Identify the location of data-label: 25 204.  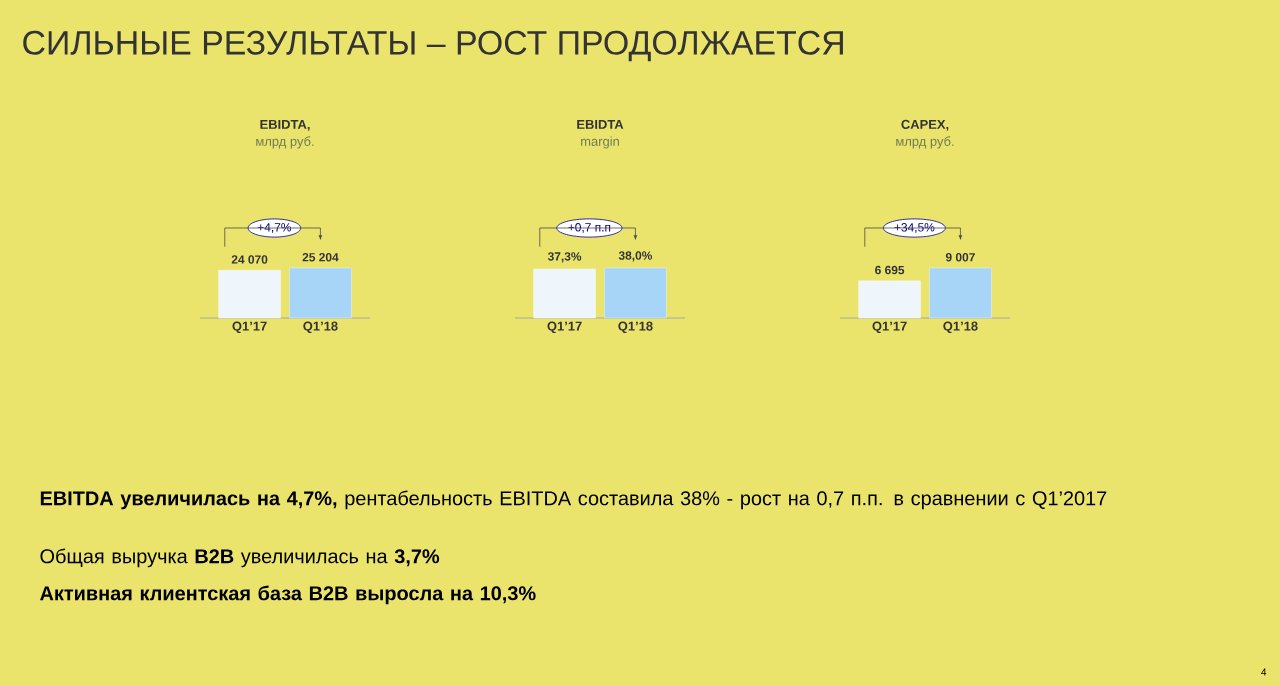
(320, 257).